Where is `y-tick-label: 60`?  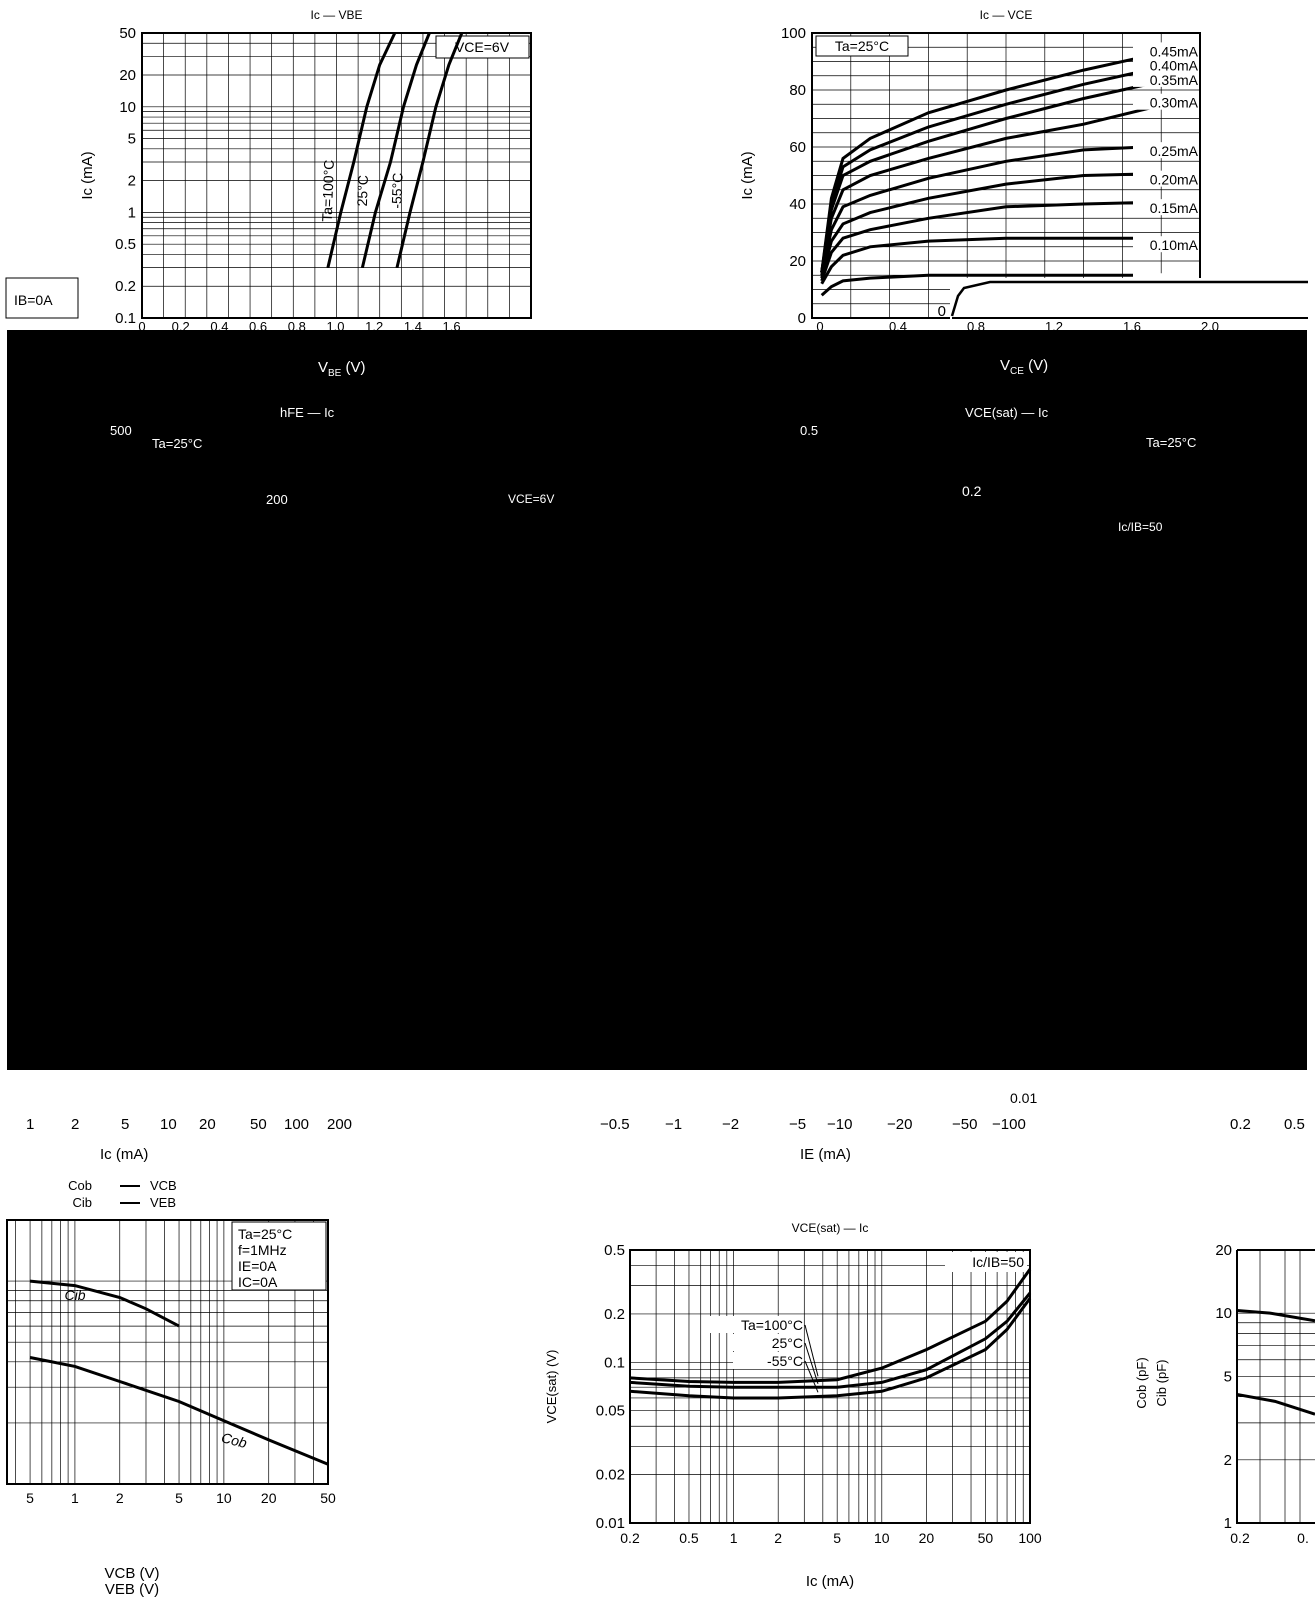 y-tick-label: 60 is located at coordinates (797, 147).